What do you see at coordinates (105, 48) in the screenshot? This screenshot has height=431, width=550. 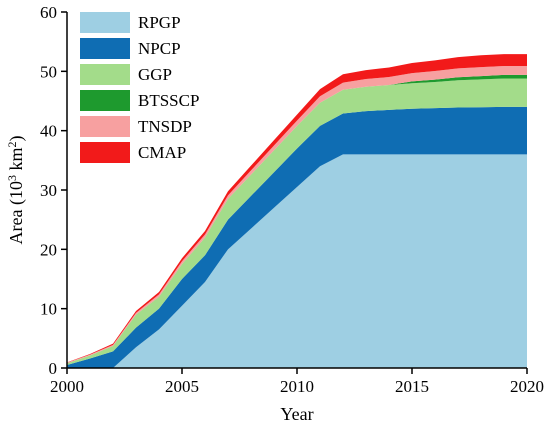 I see `legend-swatch-npcp` at bounding box center [105, 48].